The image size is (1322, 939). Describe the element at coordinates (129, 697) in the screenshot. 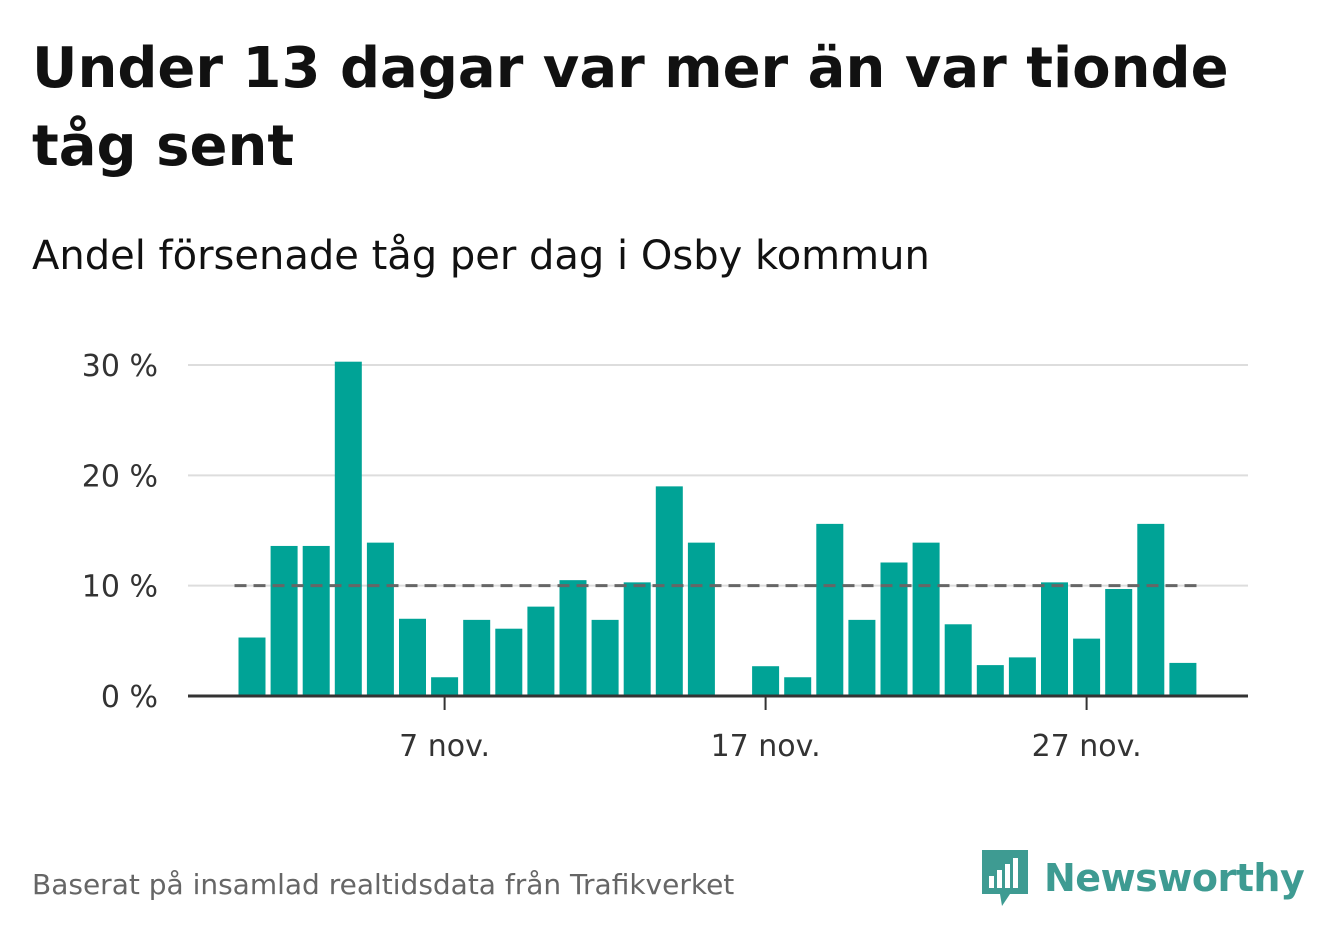

I see `y-tick-label: 0 %` at that location.